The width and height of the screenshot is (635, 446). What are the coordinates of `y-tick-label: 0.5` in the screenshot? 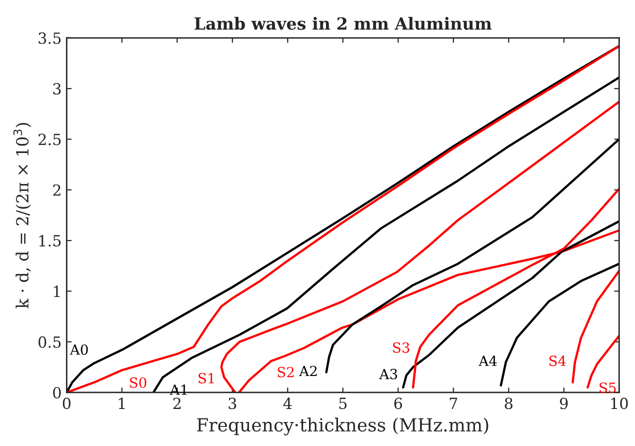 It's located at (49, 342).